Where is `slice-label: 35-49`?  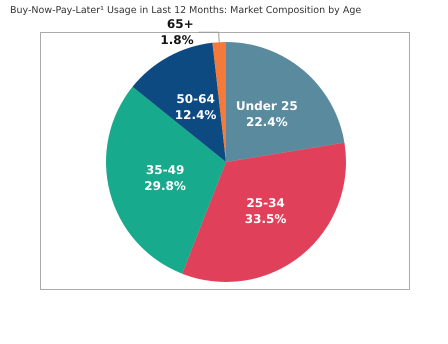 slice-label: 35-49 is located at coordinates (165, 170).